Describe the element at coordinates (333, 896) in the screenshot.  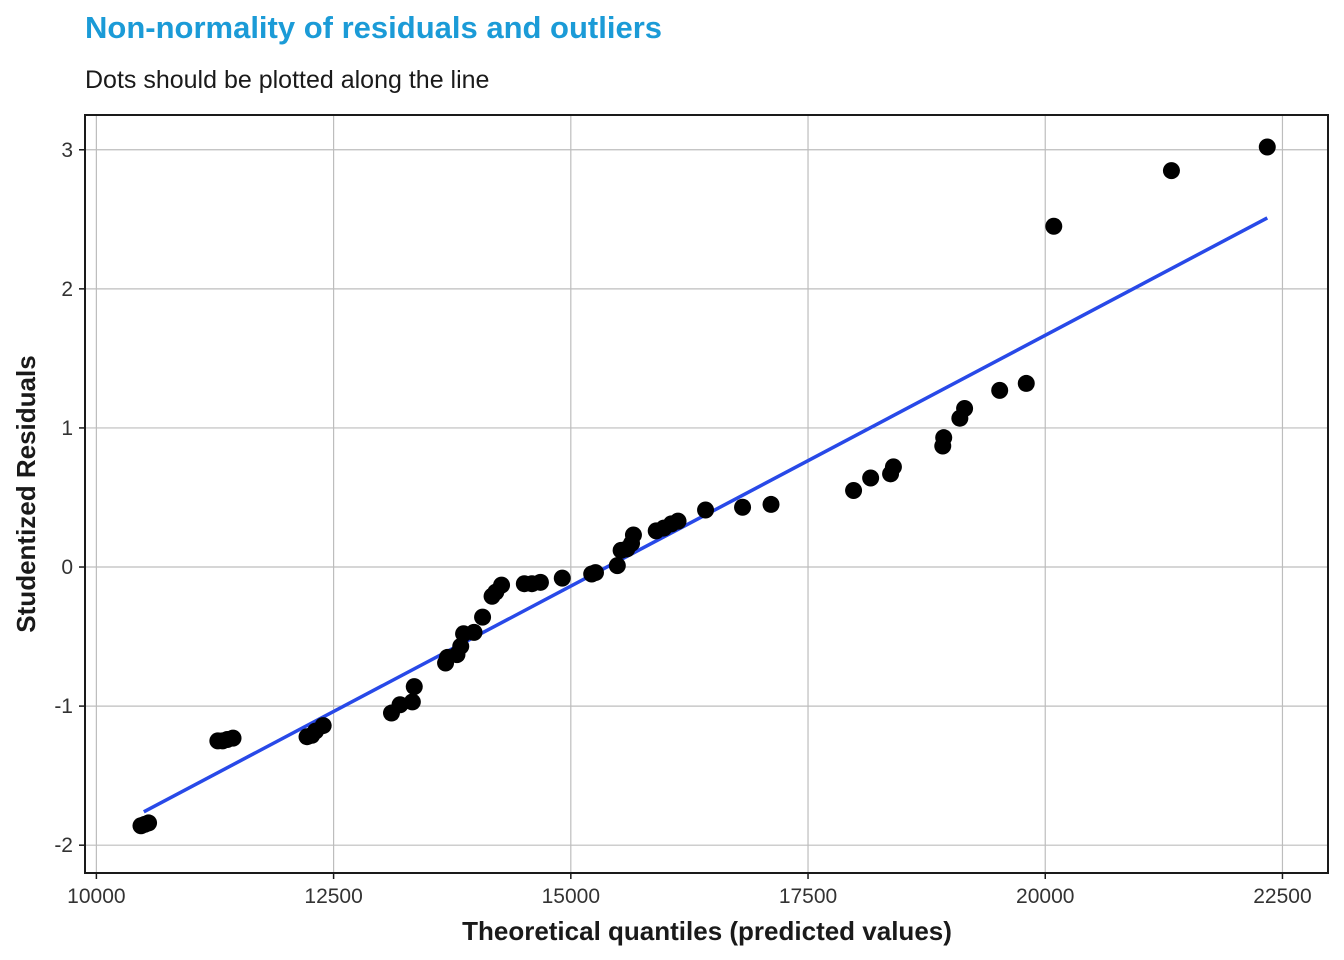
I see `x-tick-label: 12500` at that location.